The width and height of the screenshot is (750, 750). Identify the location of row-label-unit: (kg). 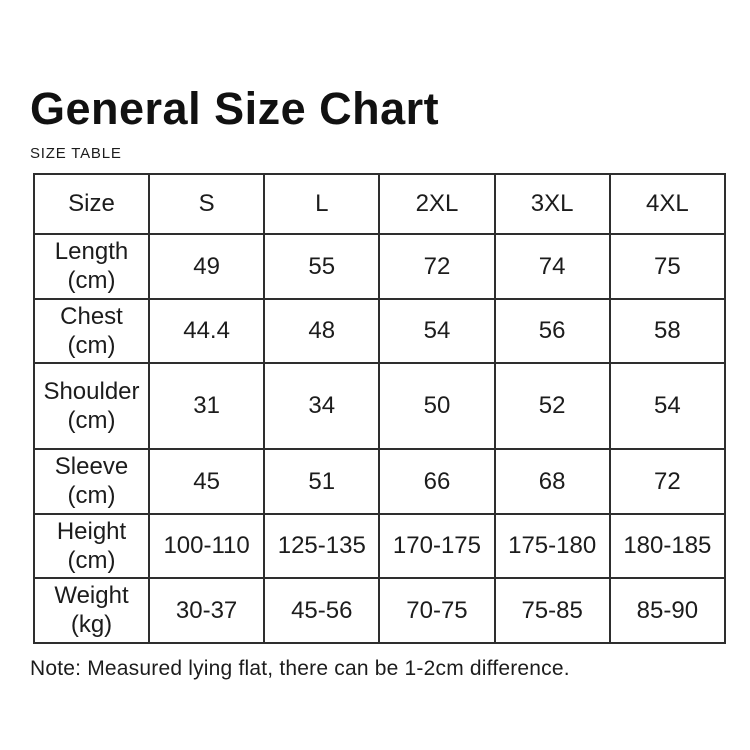
(91, 625).